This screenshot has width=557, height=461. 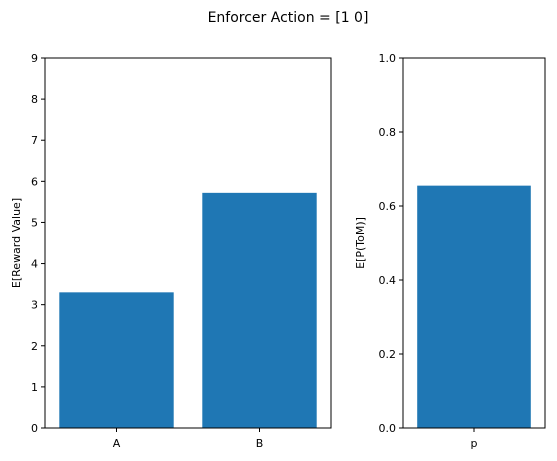 I want to click on y-tick-label: 0.8, so click(x=388, y=132).